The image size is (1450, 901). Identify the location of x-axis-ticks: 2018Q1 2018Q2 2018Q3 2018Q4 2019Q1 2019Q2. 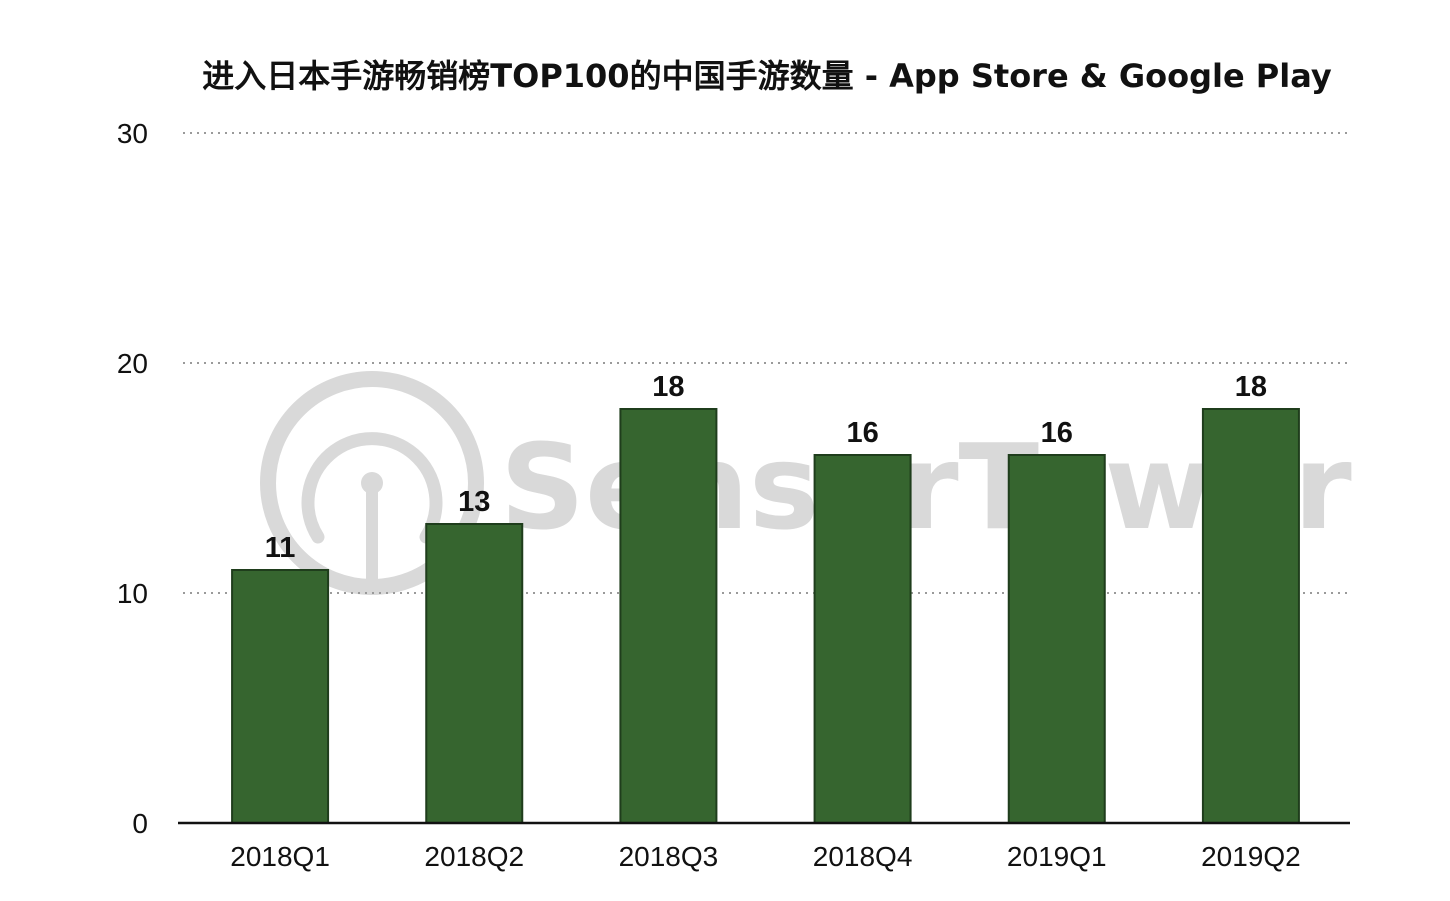
(765, 856).